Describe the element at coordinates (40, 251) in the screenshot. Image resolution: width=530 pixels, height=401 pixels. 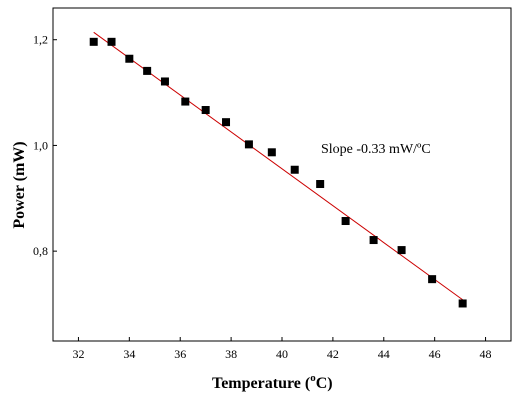
I see `y-tick-label: 0,8` at that location.